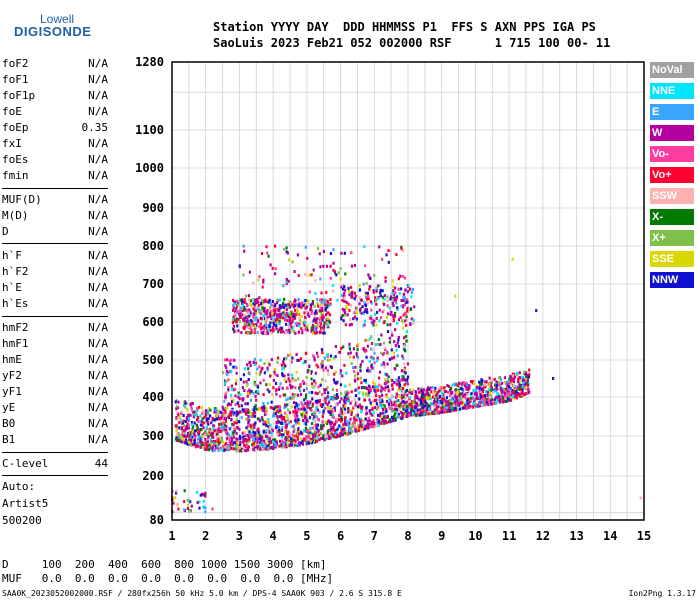 The height and width of the screenshot is (600, 700). I want to click on param-row-m-d-: M(D) N/A, so click(55, 216).